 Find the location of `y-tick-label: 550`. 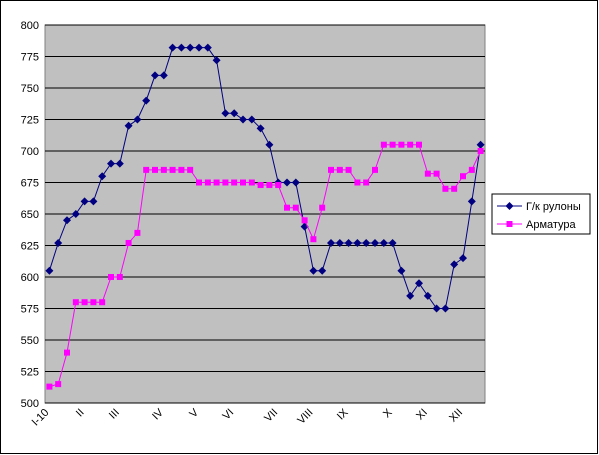

y-tick-label: 550 is located at coordinates (30, 341).